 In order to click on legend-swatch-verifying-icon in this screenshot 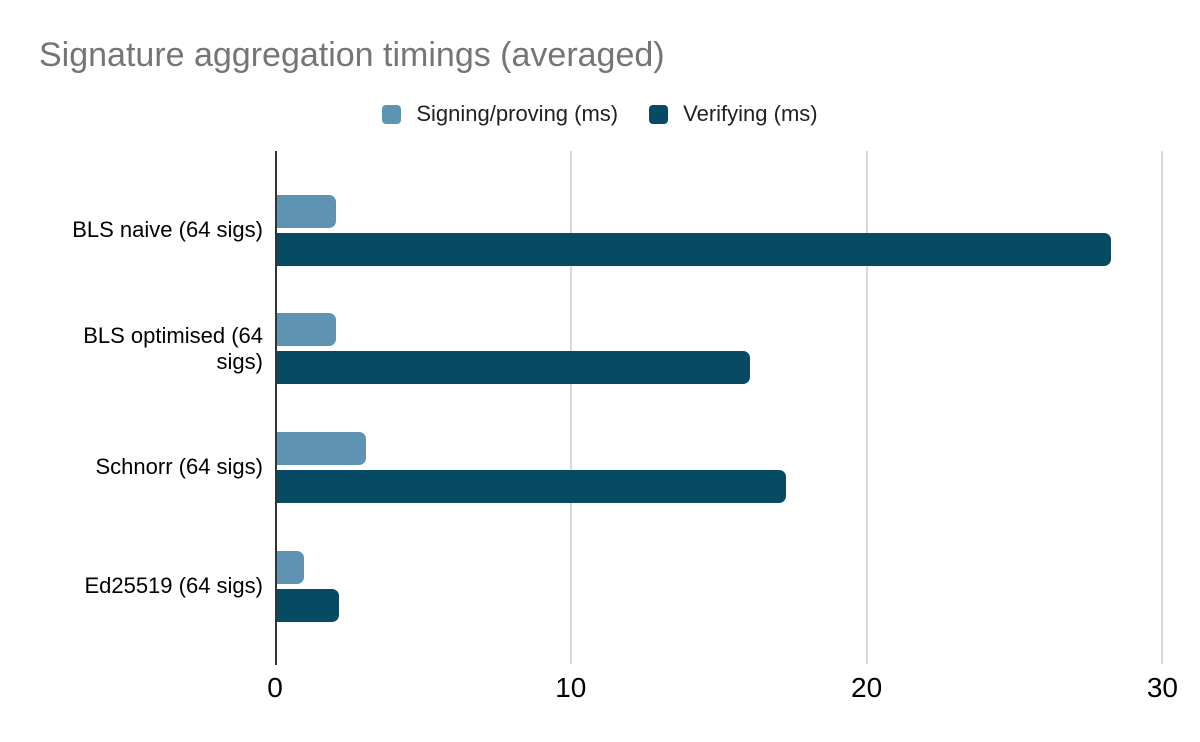, I will do `click(659, 114)`.